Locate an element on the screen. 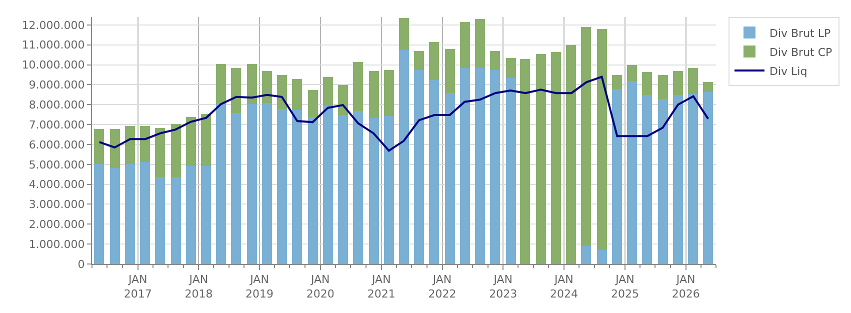 The height and width of the screenshot is (313, 851). y-tick-label: 11.000.000 is located at coordinates (53, 45).